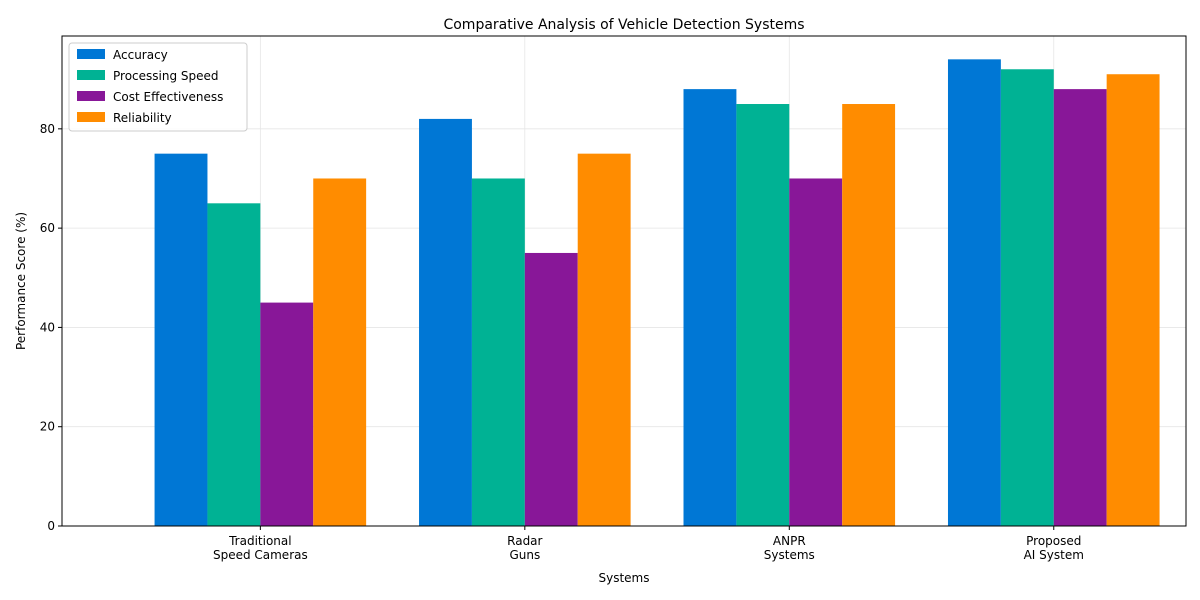  What do you see at coordinates (168, 97) in the screenshot?
I see `legend-label: Cost Effectiveness` at bounding box center [168, 97].